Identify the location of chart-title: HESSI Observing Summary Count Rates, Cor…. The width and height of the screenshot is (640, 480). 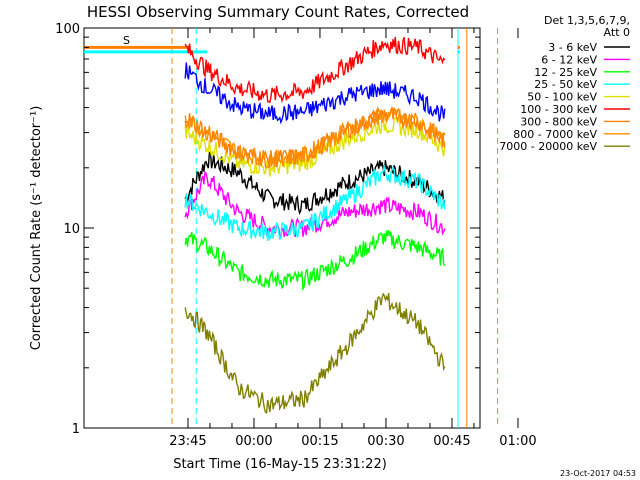
(278, 12).